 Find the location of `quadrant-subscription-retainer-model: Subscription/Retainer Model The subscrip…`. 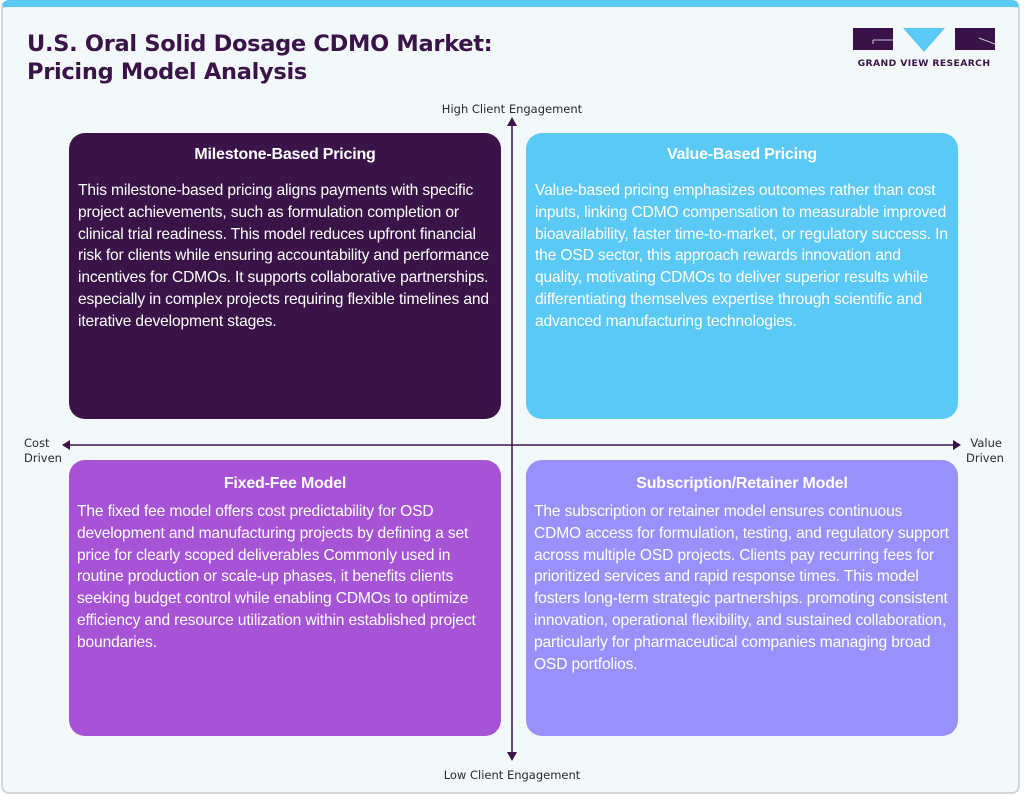

quadrant-subscription-retainer-model: Subscription/Retainer Model The subscrip… is located at coordinates (742, 598).